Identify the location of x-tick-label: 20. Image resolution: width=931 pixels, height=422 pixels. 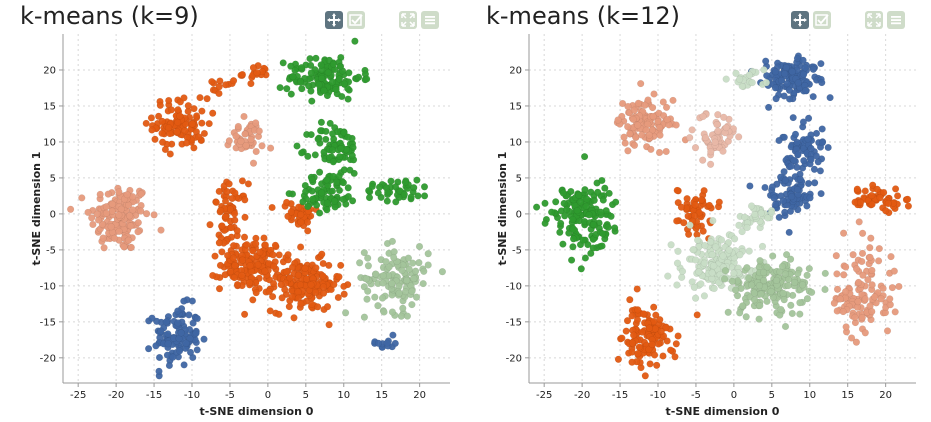
(419, 395).